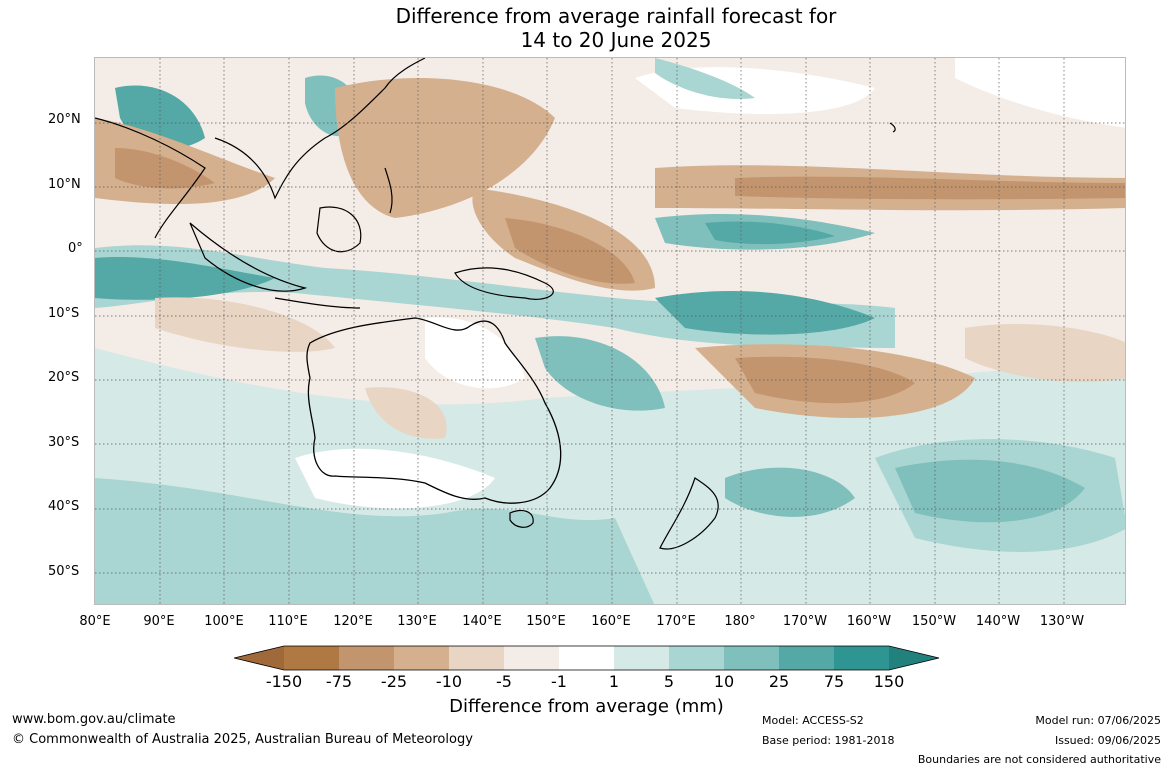 This screenshot has width=1173, height=770. What do you see at coordinates (813, 720) in the screenshot?
I see `footer-model: Model: ACCESS-S2` at bounding box center [813, 720].